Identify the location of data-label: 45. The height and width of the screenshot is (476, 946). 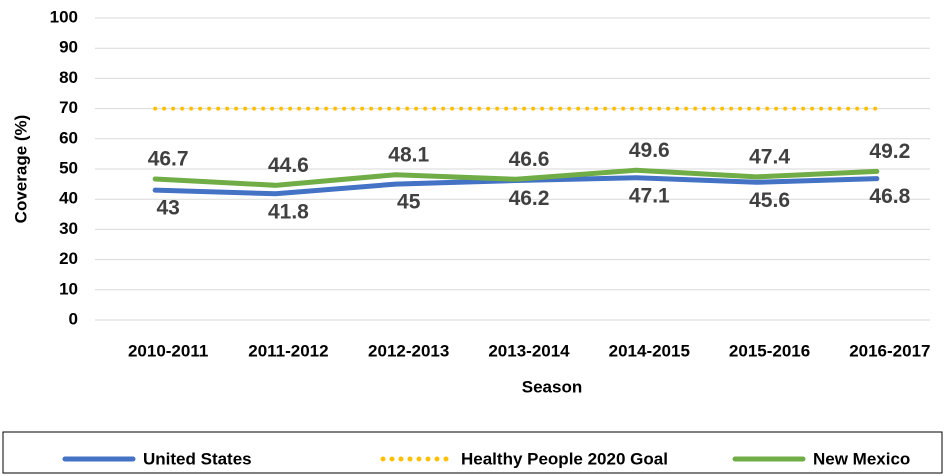
(409, 202).